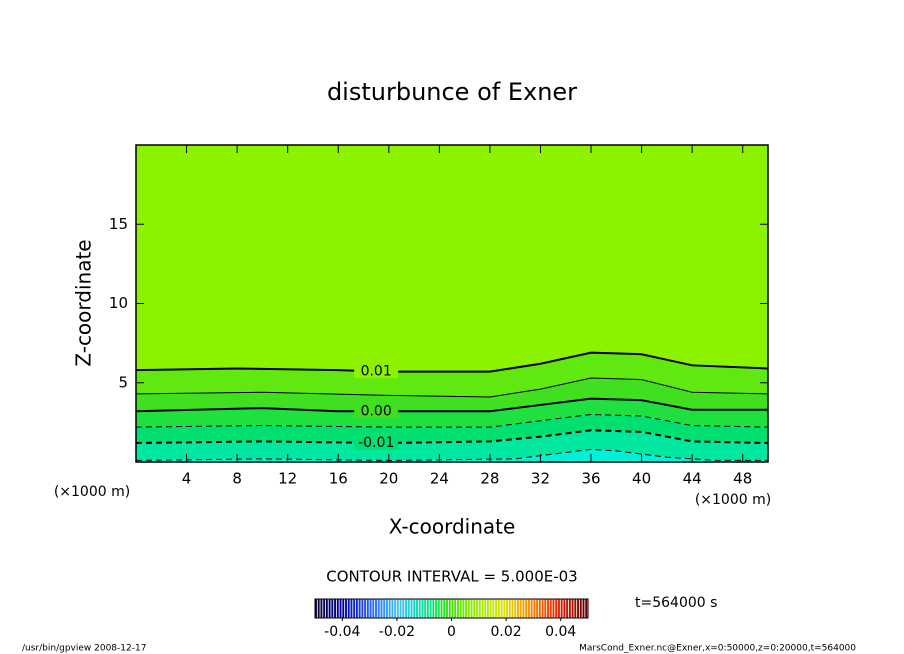  I want to click on x-tick-label: 28, so click(489, 479).